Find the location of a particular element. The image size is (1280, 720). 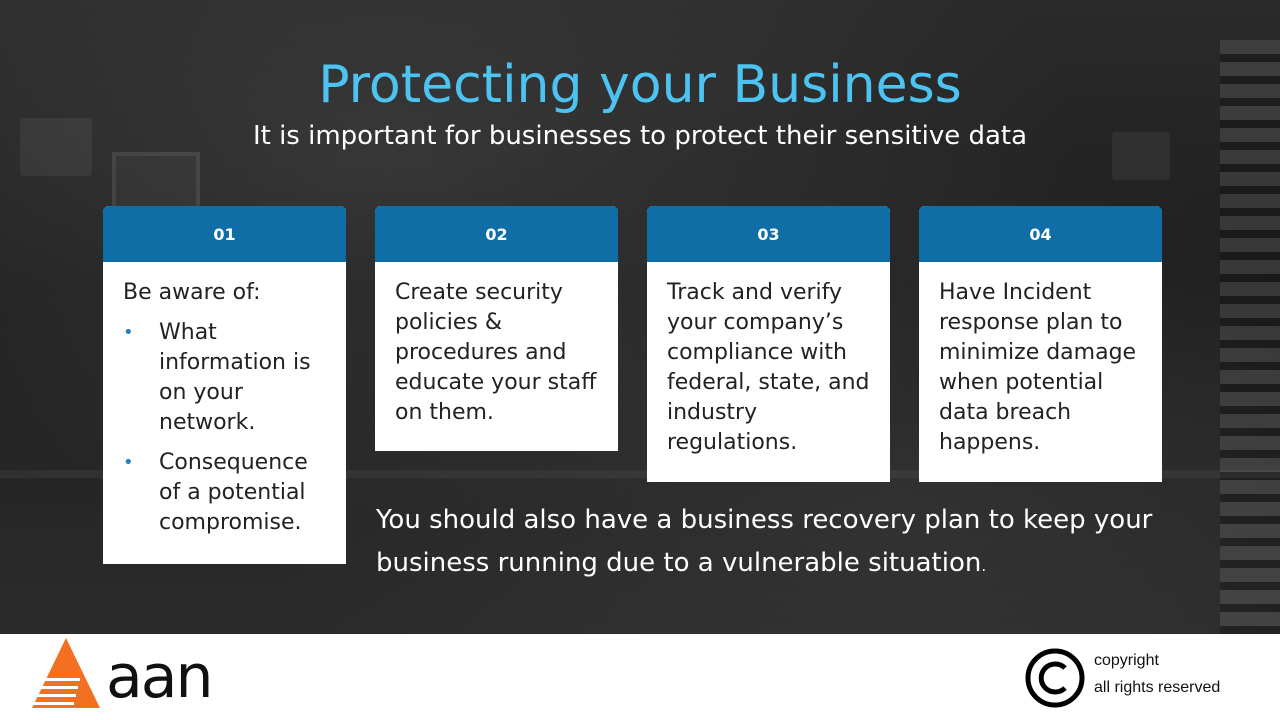

card-number: 04 is located at coordinates (1040, 234).